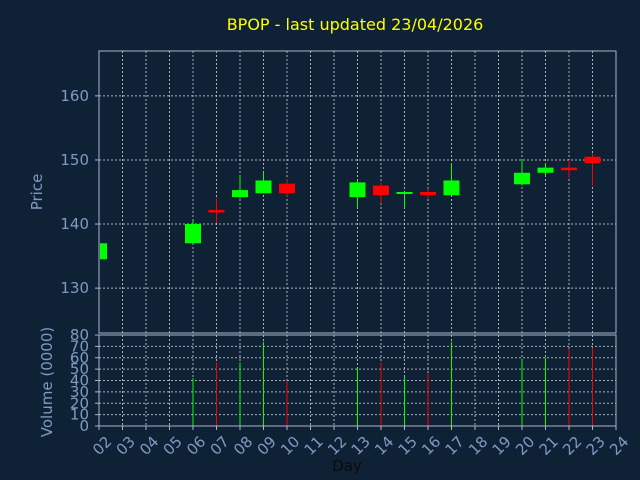 This screenshot has height=480, width=640. What do you see at coordinates (74, 288) in the screenshot?
I see `price-tick-label: 130` at bounding box center [74, 288].